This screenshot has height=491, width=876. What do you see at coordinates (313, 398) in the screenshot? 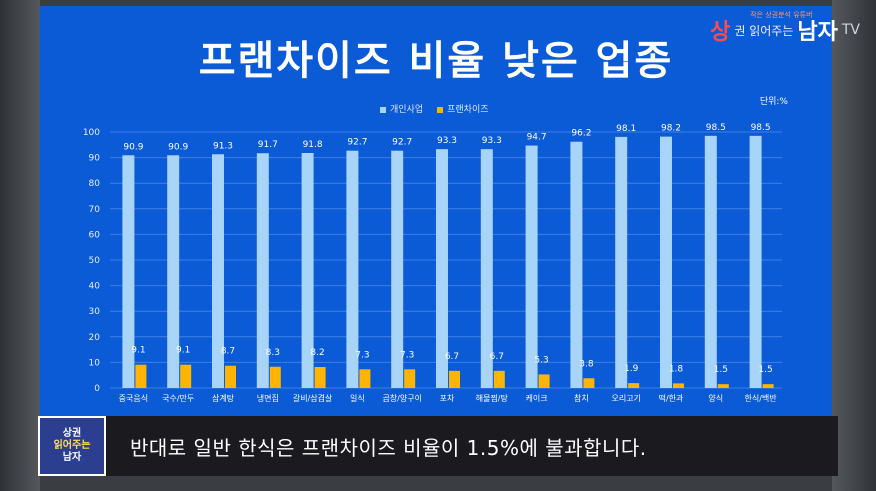
I see `x-tick-label: 갈비/삼겹살` at bounding box center [313, 398].